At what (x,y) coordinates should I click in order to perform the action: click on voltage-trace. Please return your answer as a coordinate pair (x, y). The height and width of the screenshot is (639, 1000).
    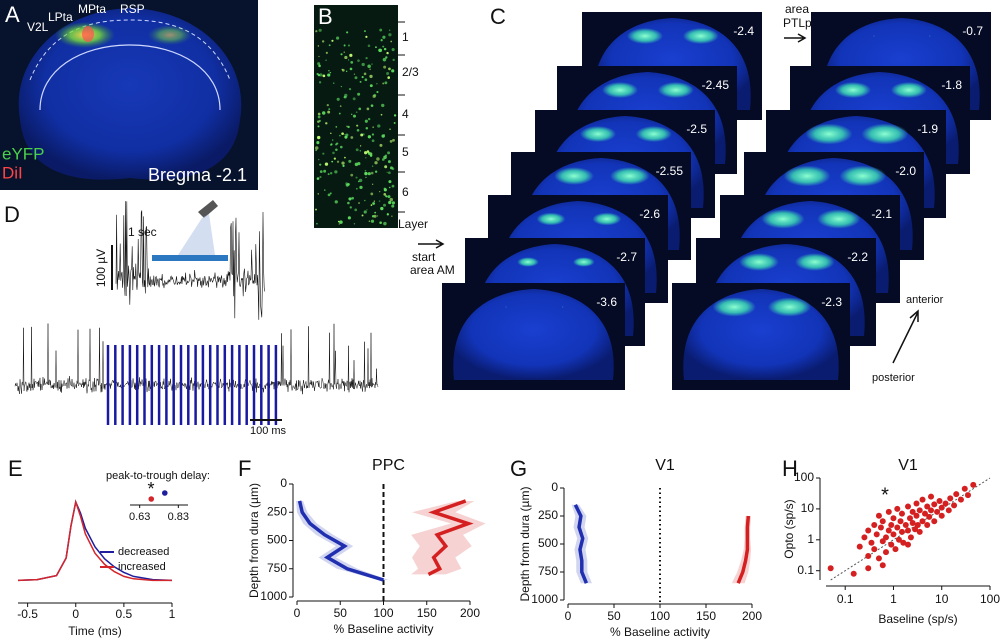
    Looking at the image, I should click on (190, 260).